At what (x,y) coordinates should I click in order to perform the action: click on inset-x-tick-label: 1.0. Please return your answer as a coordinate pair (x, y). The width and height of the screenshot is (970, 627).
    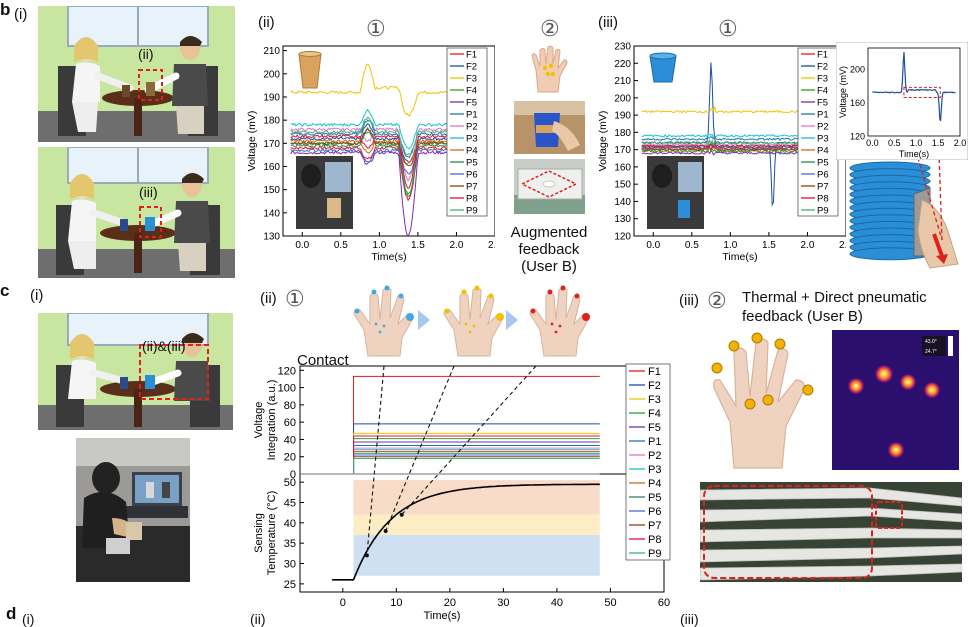
    Looking at the image, I should click on (916, 143).